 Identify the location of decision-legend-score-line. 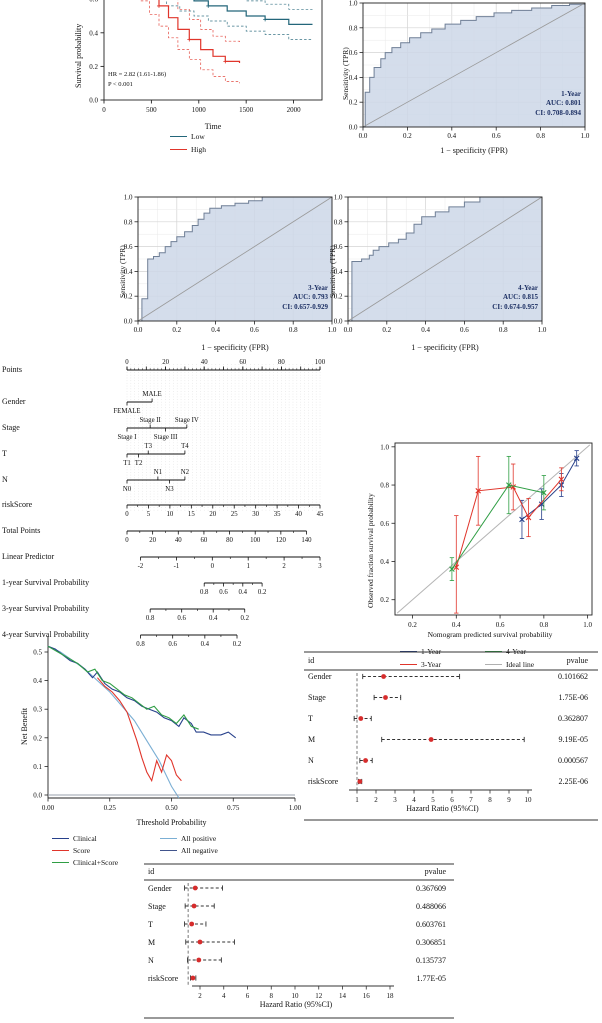
(60, 850).